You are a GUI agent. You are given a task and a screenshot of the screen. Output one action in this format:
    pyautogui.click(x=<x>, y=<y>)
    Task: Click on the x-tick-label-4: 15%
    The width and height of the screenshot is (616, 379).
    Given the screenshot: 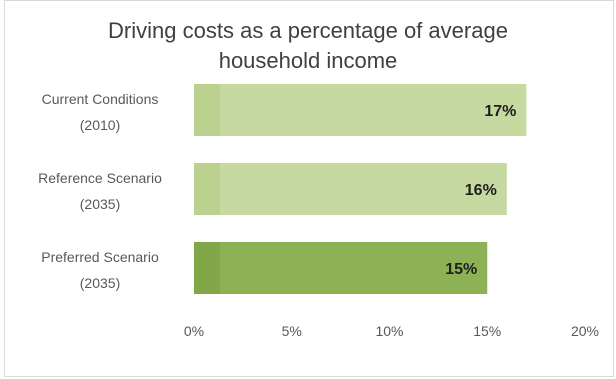 What is the action you would take?
    pyautogui.click(x=487, y=331)
    